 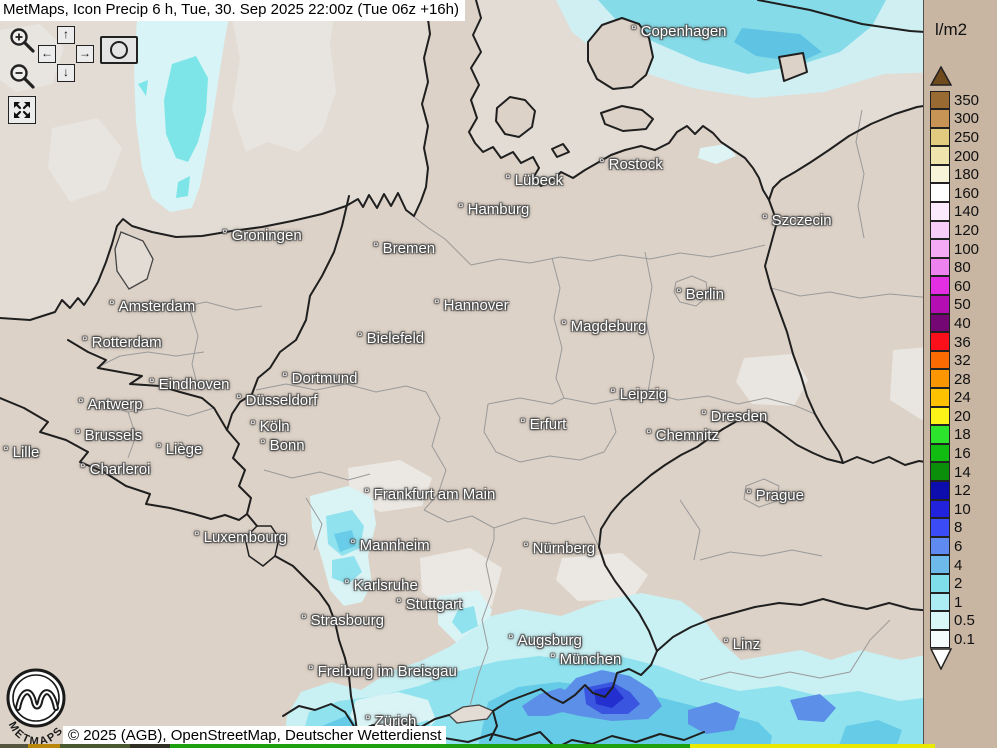 I want to click on legend-value: 24, so click(x=962, y=398).